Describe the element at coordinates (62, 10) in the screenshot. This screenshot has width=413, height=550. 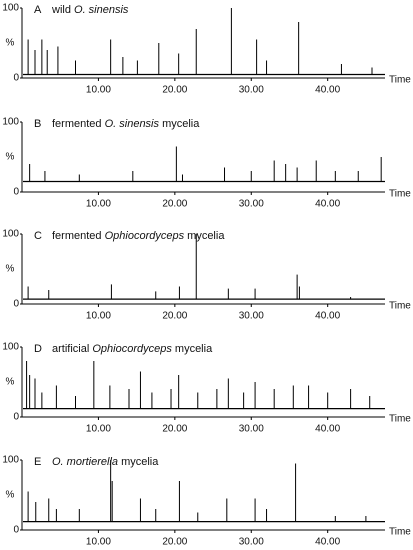
I see `title-part: wild` at that location.